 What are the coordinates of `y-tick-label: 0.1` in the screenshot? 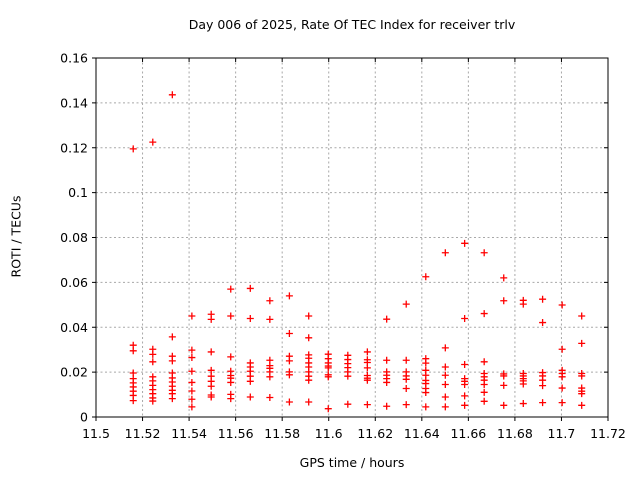 It's located at (78, 192).